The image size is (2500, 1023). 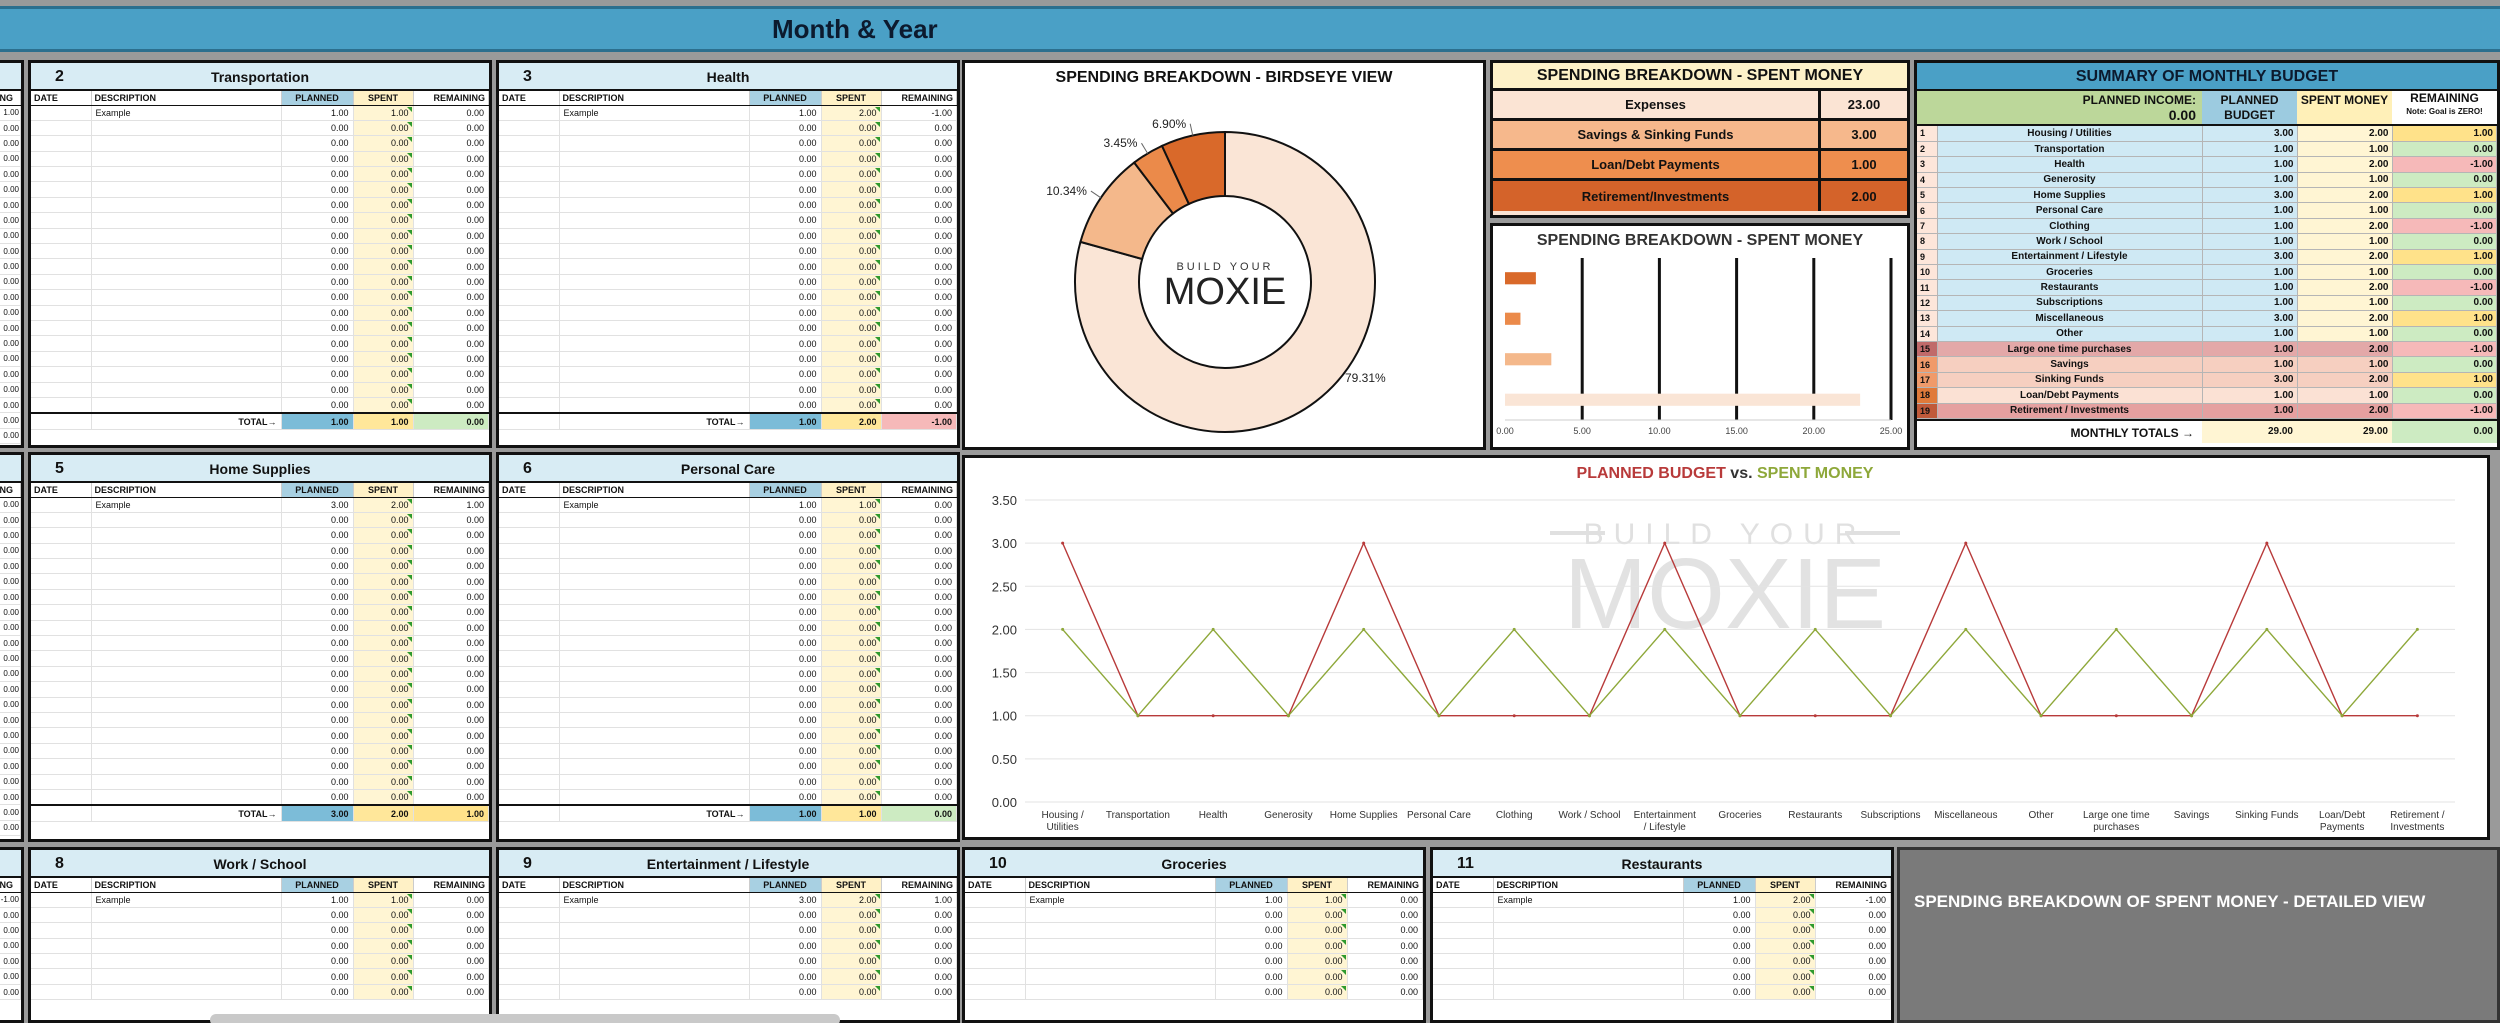 I want to click on spent-cell: 2.00, so click(x=1785, y=900).